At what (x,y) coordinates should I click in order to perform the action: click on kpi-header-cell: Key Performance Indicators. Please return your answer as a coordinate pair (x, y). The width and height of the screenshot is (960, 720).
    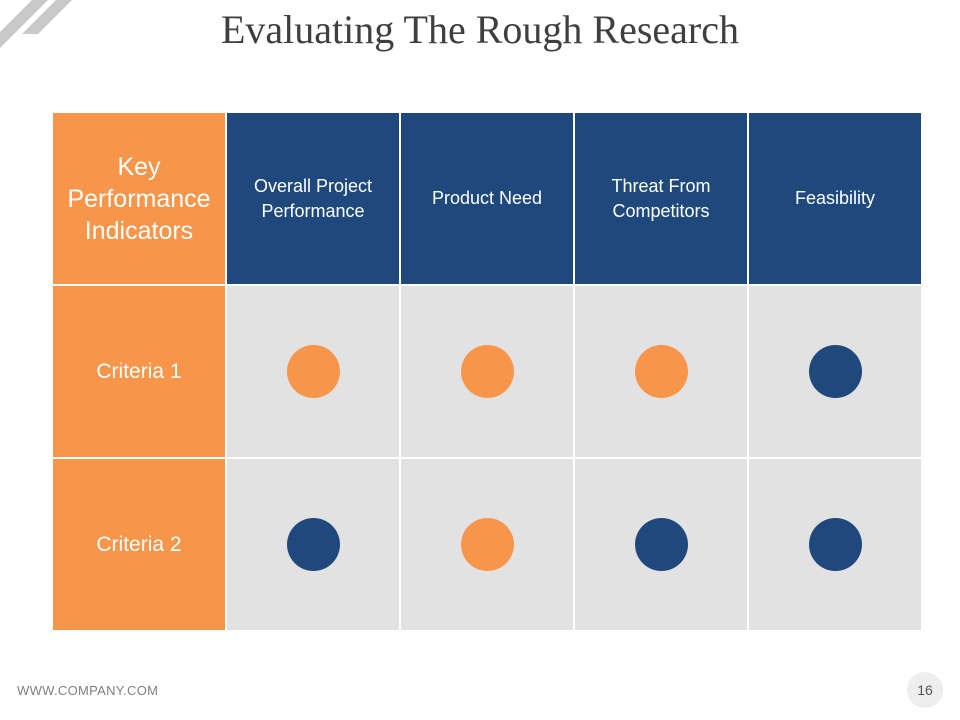
    Looking at the image, I should click on (139, 198).